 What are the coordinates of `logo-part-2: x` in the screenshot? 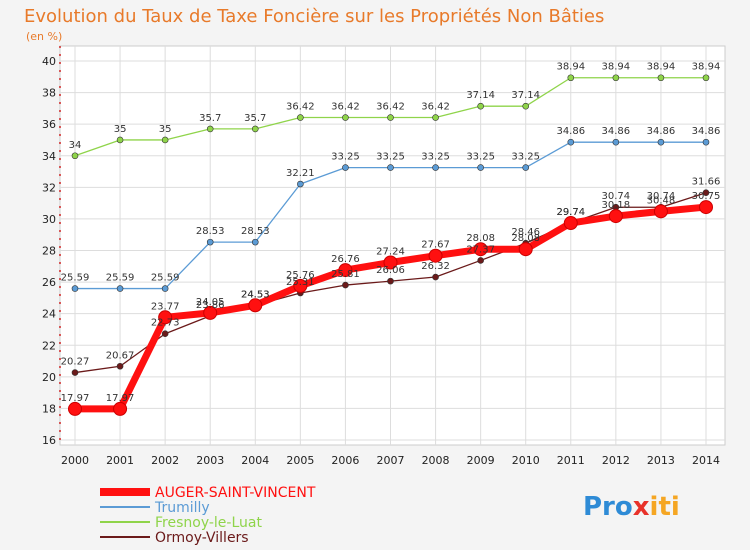 It's located at (641, 507).